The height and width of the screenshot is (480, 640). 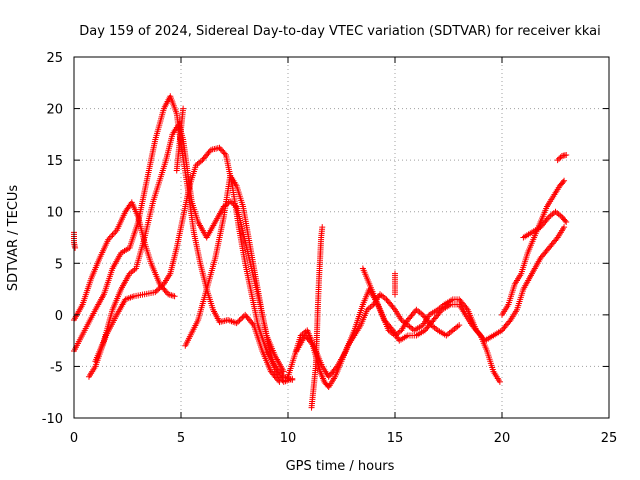 I want to click on x-tick-label: 0, so click(x=74, y=438).